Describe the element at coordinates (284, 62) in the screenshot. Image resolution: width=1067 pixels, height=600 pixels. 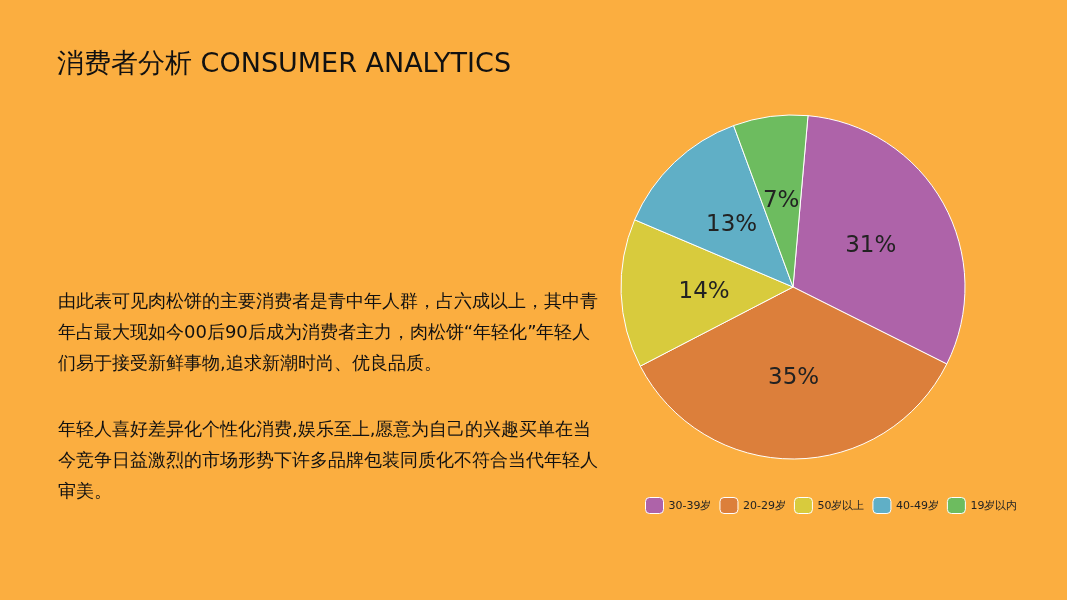
I see `text: 消费者分析 CONSUMER ANALYTICS` at that location.